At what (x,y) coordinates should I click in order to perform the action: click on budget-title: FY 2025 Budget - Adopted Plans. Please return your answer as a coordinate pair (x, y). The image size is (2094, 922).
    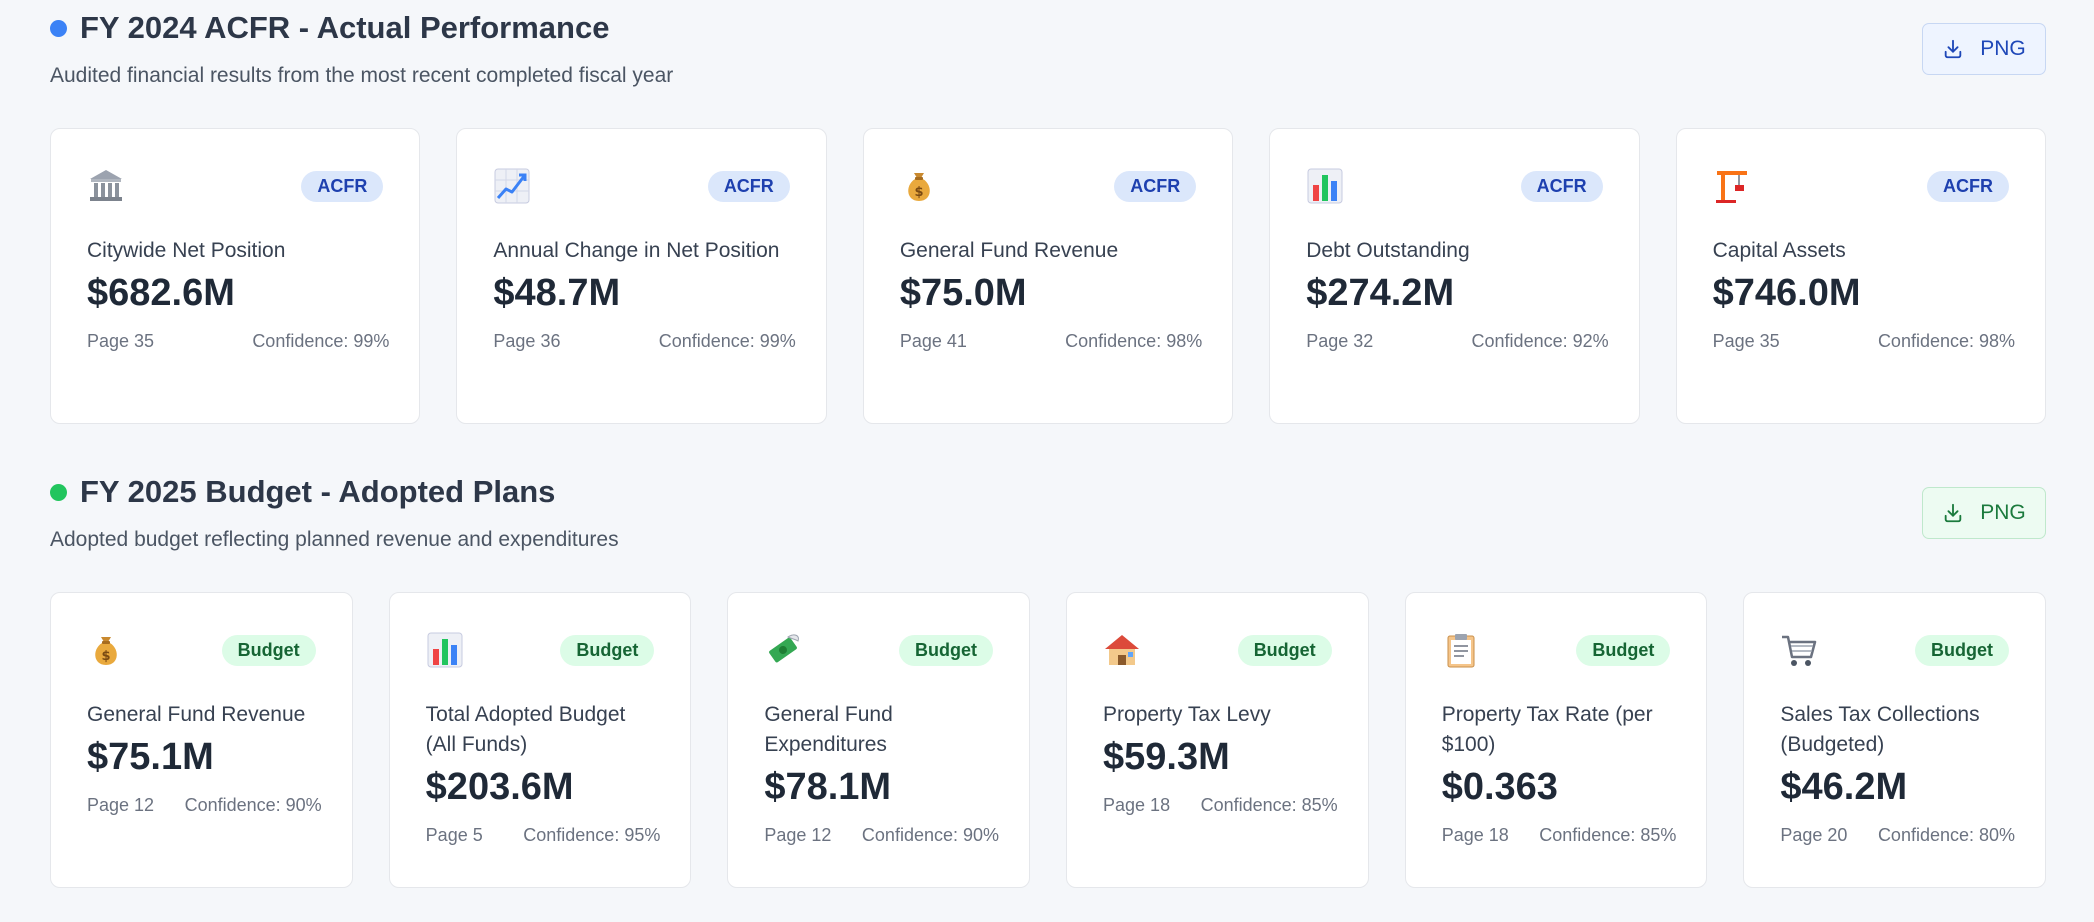
    Looking at the image, I should click on (302, 492).